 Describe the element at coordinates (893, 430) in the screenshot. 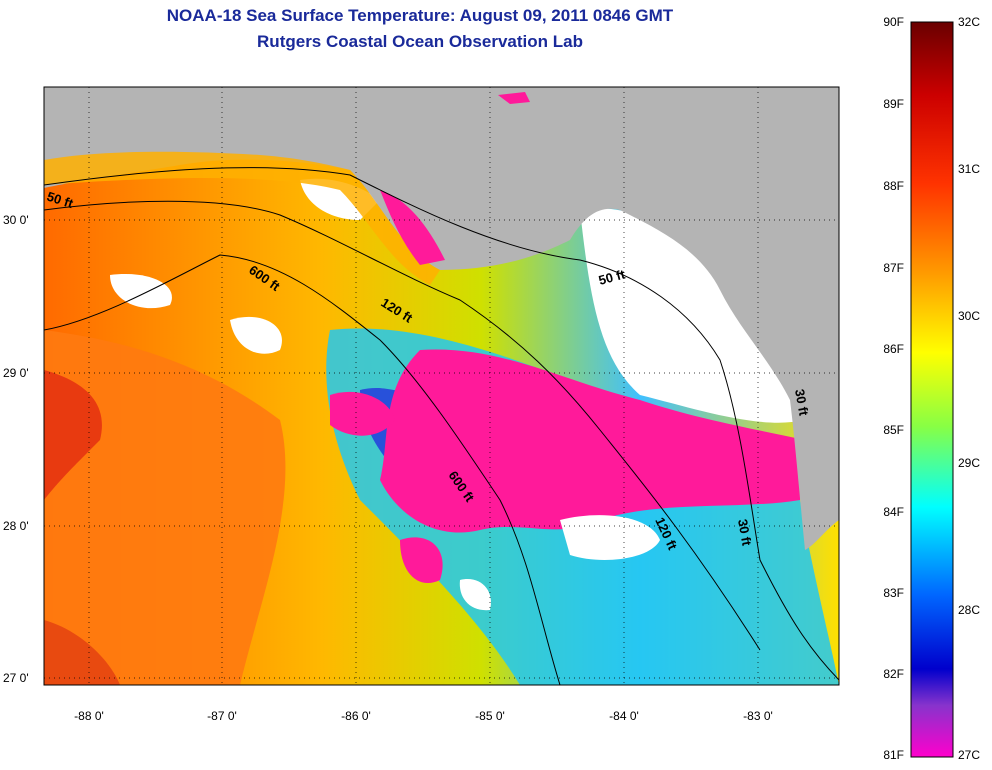

I see `colorbar-label-f: 85F` at that location.